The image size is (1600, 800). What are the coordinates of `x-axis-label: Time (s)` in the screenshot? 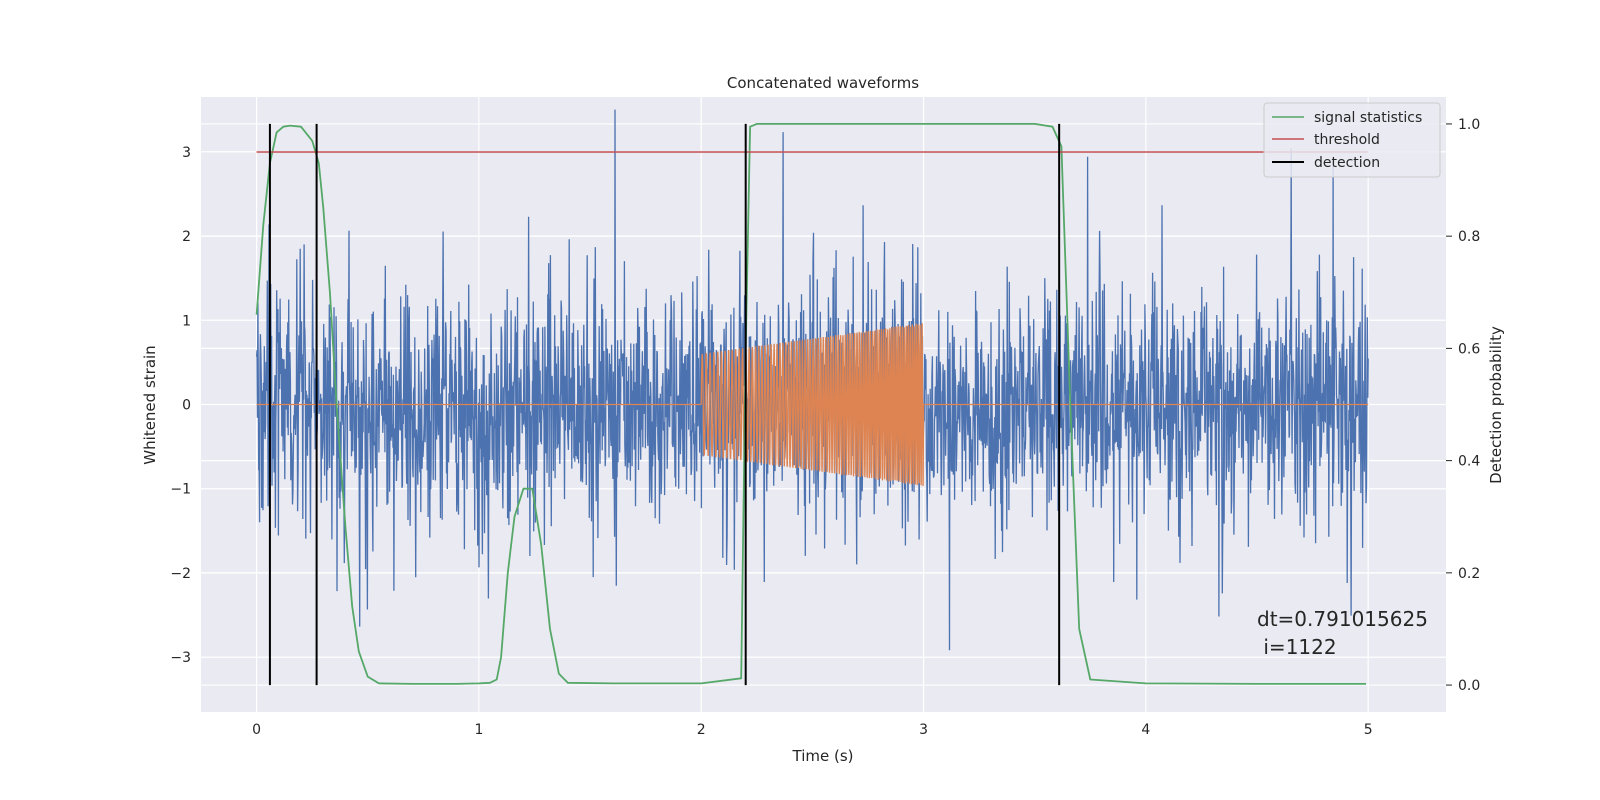 It's located at (823, 756).